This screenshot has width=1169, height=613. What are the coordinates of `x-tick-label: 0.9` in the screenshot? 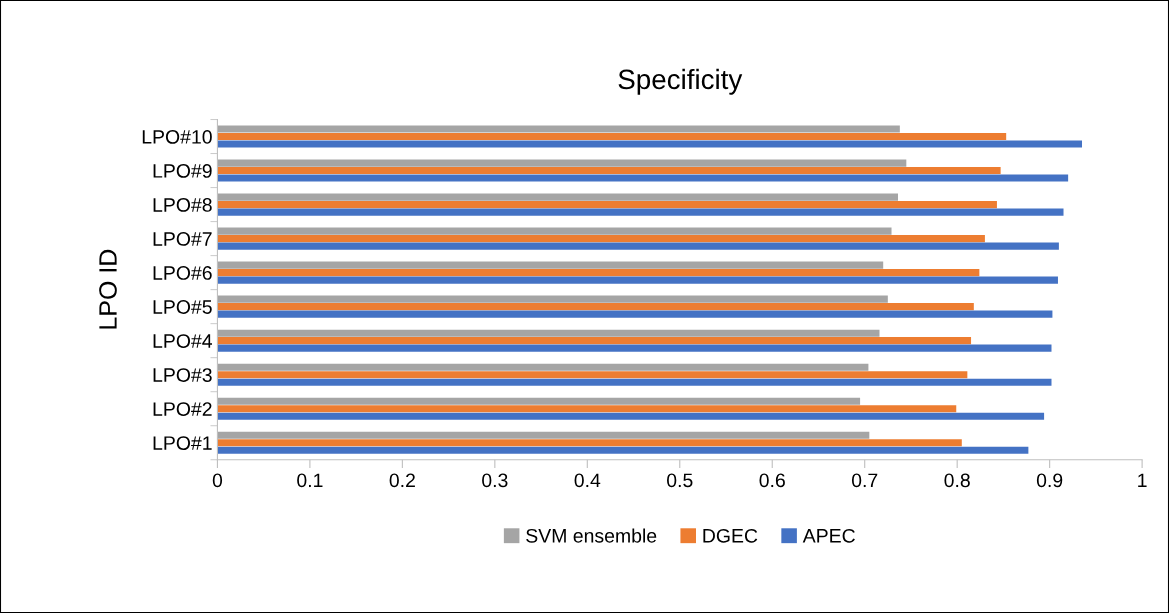 It's located at (1049, 480).